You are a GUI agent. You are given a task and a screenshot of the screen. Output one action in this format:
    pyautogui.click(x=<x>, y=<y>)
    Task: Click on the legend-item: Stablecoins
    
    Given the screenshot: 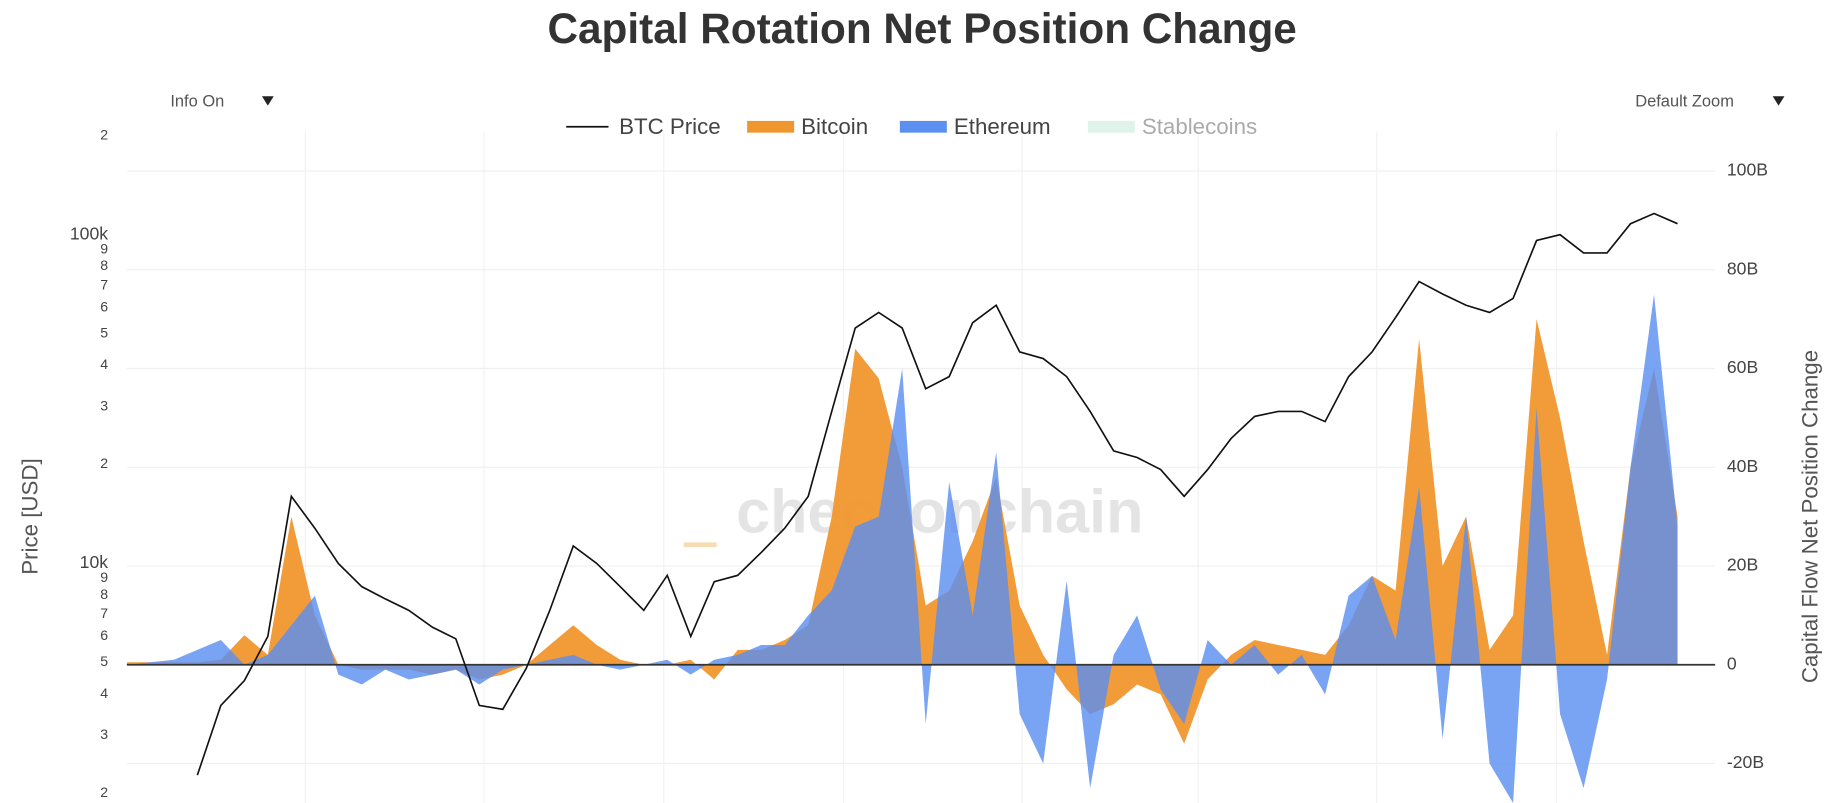 What is the action you would take?
    pyautogui.click(x=1172, y=126)
    